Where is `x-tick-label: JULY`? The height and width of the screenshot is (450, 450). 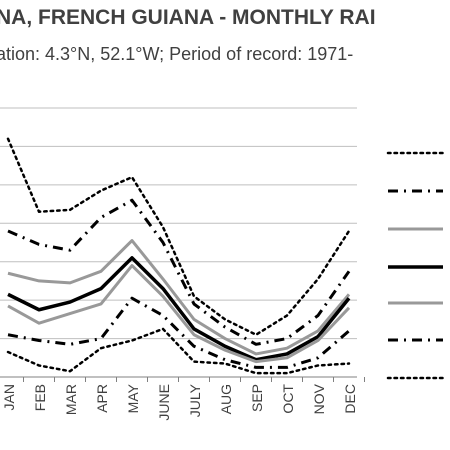
x-tick-label: JULY is located at coordinates (195, 400).